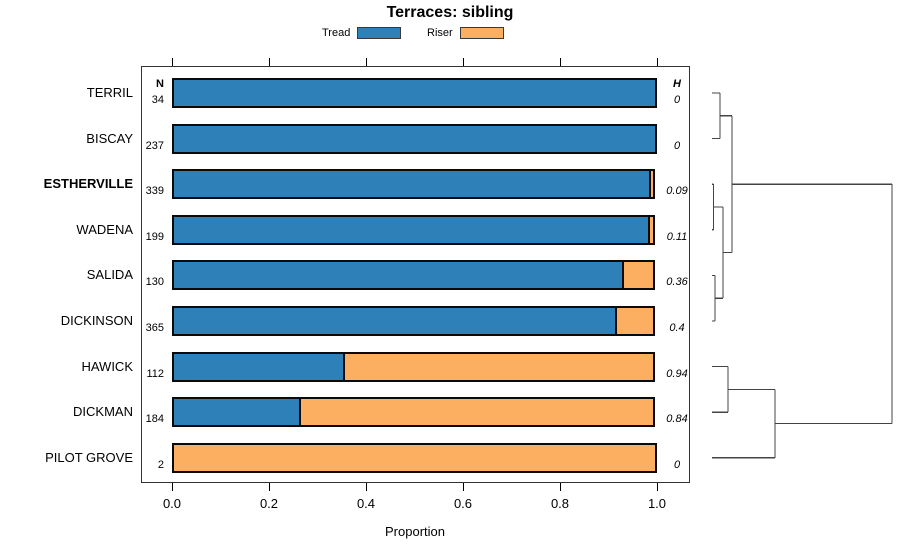  Describe the element at coordinates (450, 12) in the screenshot. I see `chart-title: Terraces: sibling` at that location.